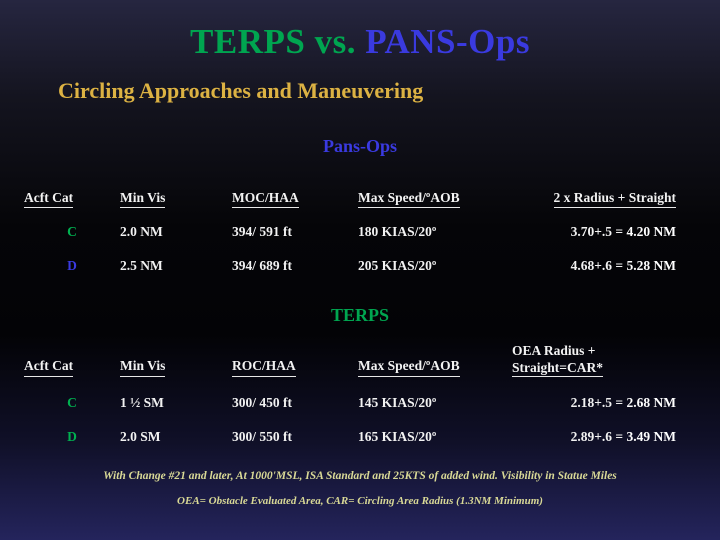  Describe the element at coordinates (397, 402) in the screenshot. I see `terps-row-c-max-speed: 145 KIAS/20º` at that location.